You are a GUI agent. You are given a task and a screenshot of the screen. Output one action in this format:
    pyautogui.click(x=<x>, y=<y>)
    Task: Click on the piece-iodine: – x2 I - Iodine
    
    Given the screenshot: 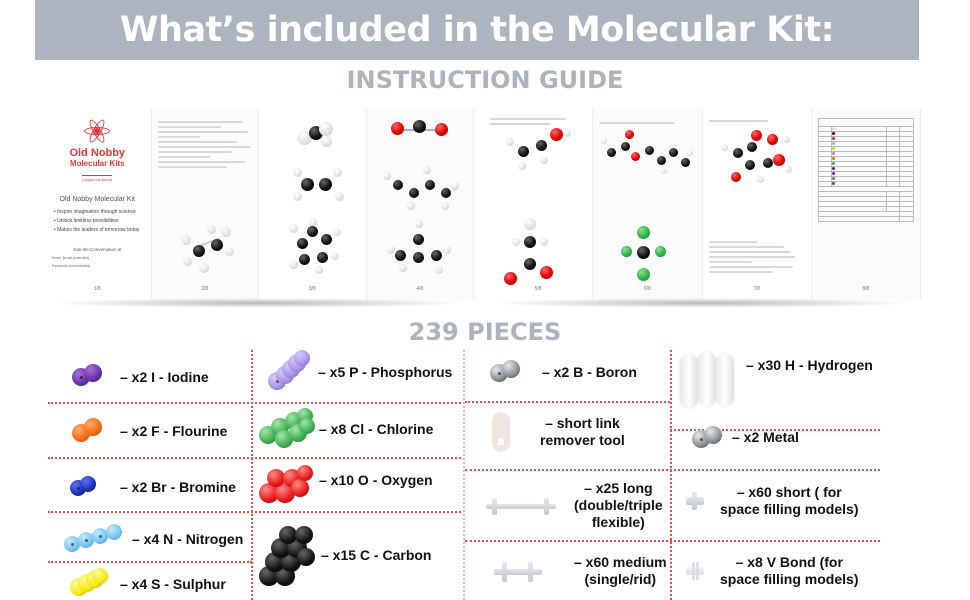 What is the action you would take?
    pyautogui.click(x=139, y=377)
    